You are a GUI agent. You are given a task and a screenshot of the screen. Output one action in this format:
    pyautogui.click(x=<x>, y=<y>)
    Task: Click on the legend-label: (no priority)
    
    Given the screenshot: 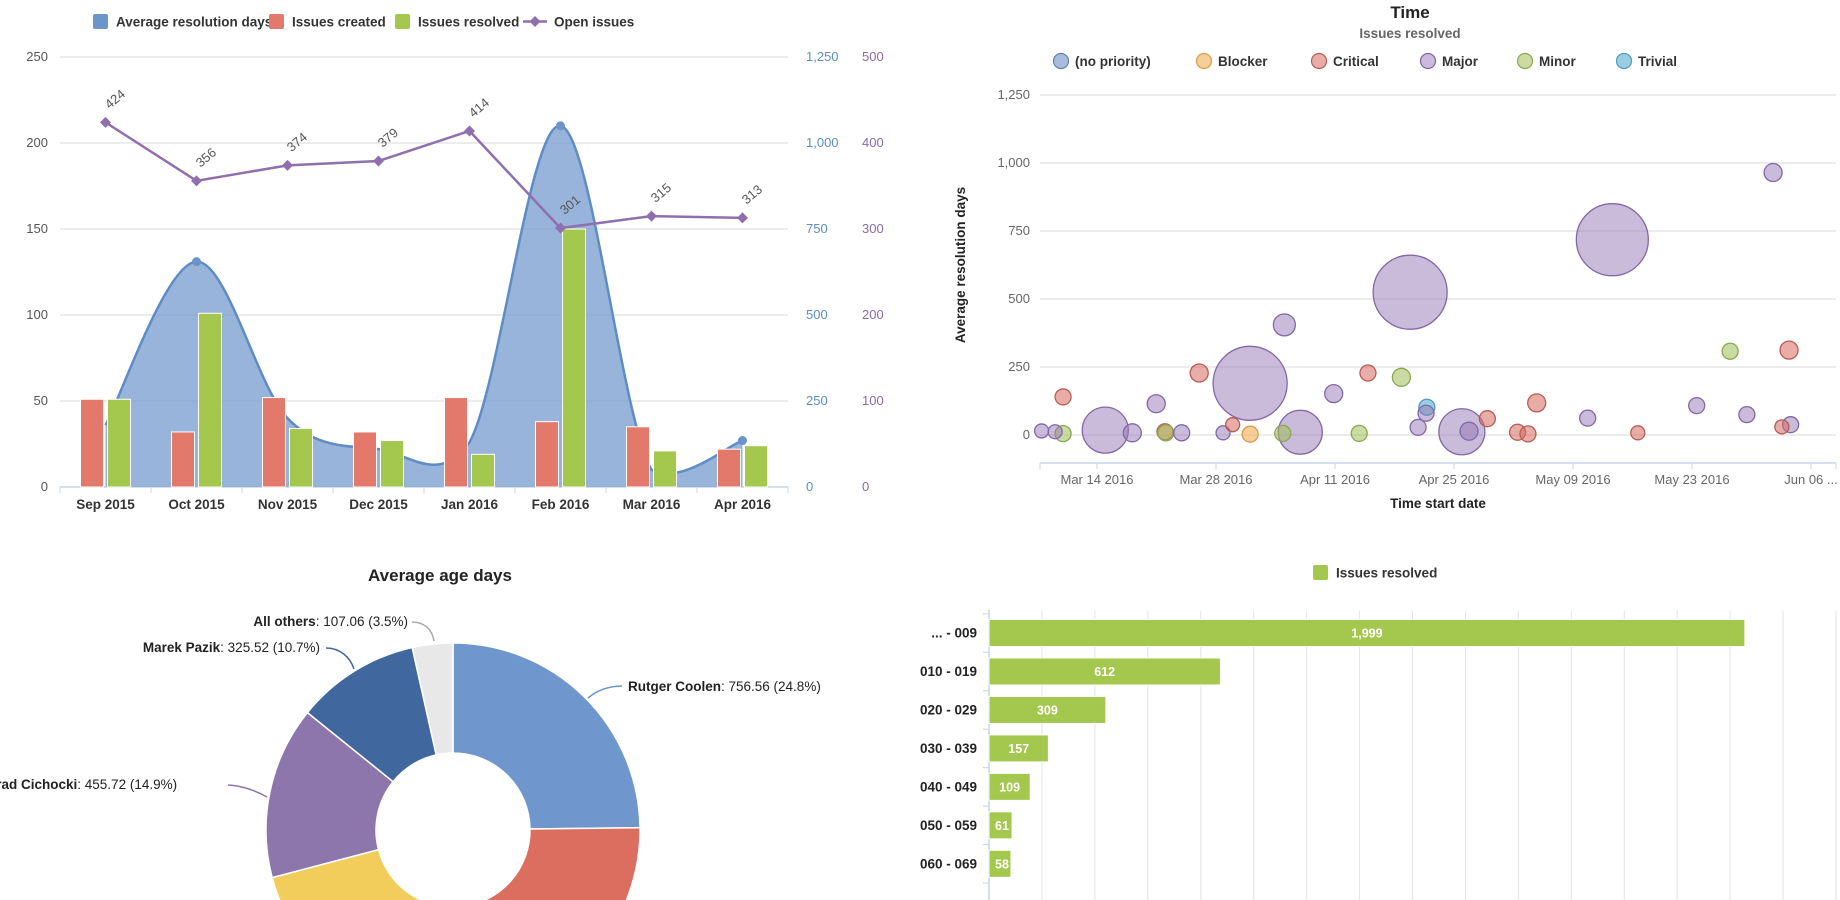 What is the action you would take?
    pyautogui.click(x=1113, y=61)
    